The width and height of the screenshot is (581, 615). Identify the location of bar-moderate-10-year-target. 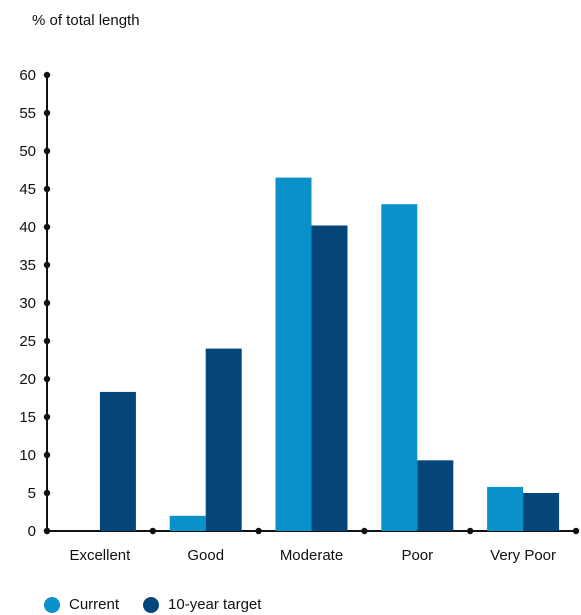
(329, 378).